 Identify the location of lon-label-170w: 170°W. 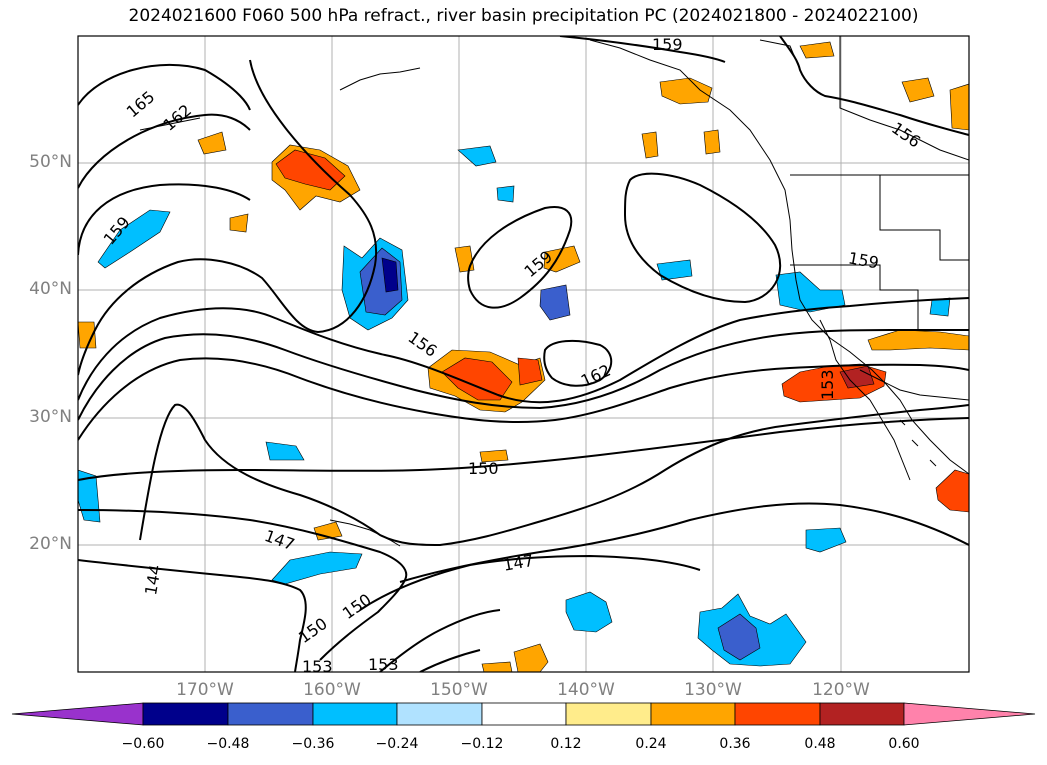
(205, 690).